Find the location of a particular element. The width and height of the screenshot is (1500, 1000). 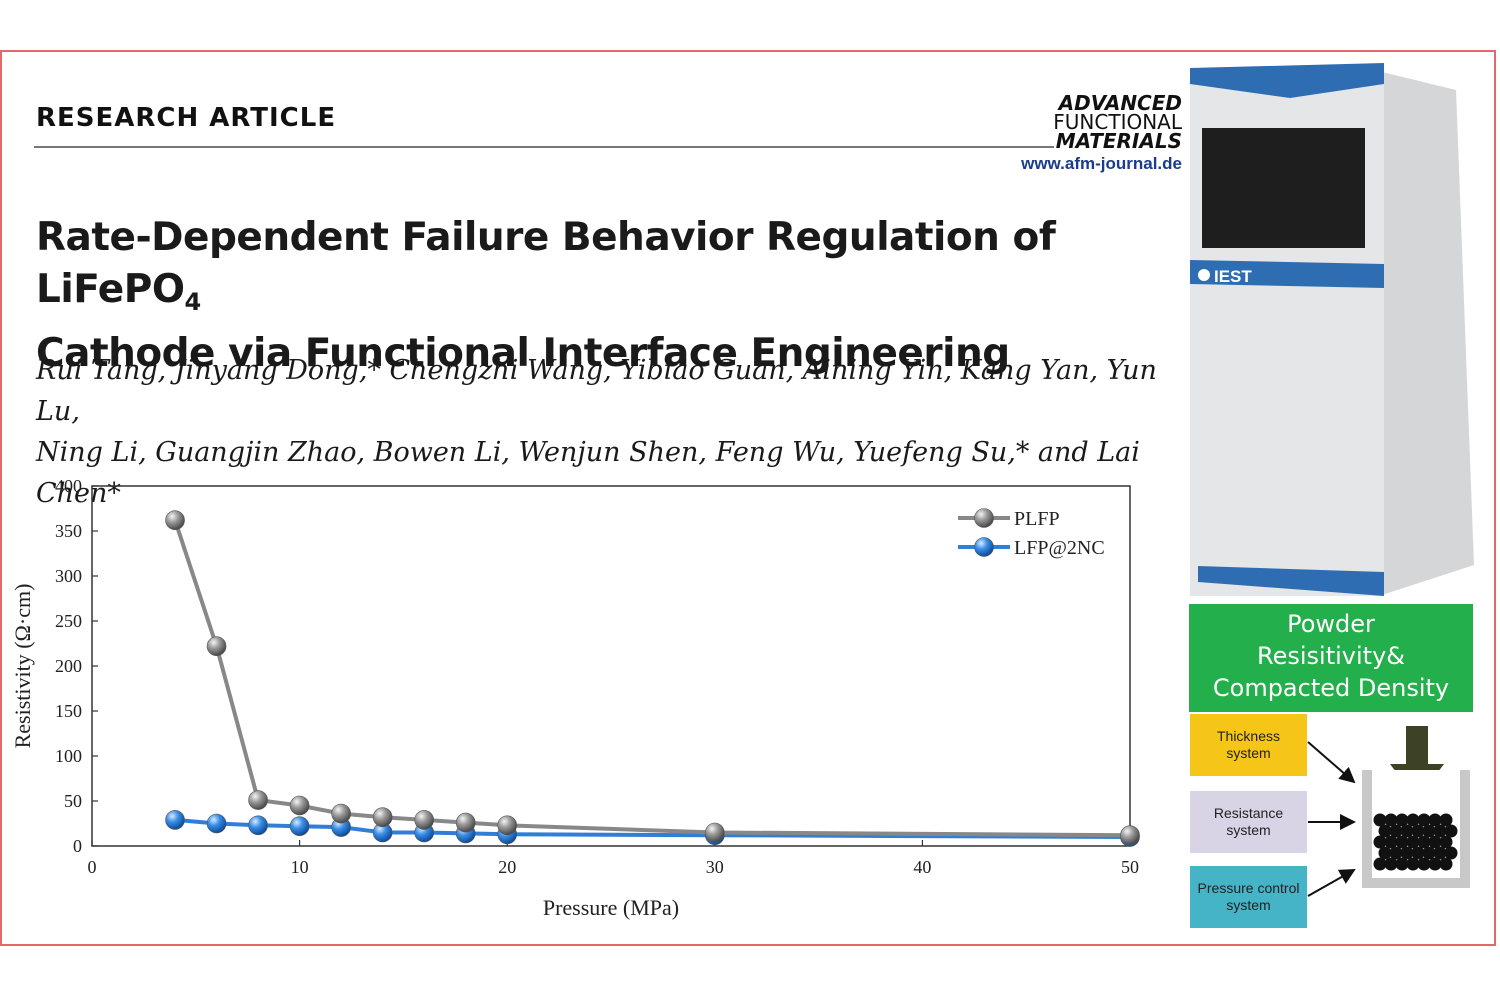

article-title-subscript: 4 is located at coordinates (192, 302).